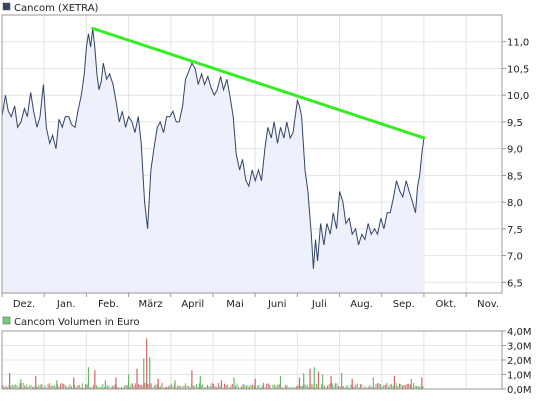 This screenshot has height=402, width=550. I want to click on price-x-tick-label: Juli, so click(319, 304).